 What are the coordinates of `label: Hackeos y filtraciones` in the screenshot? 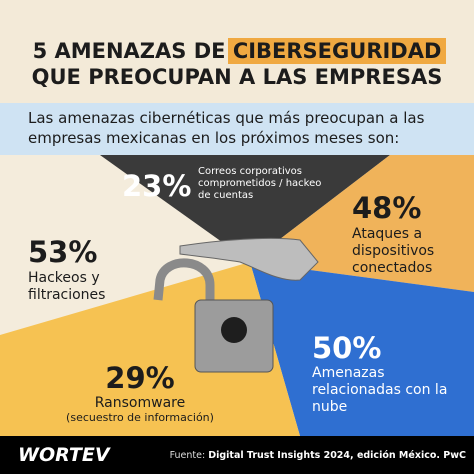 It's located at (67, 286).